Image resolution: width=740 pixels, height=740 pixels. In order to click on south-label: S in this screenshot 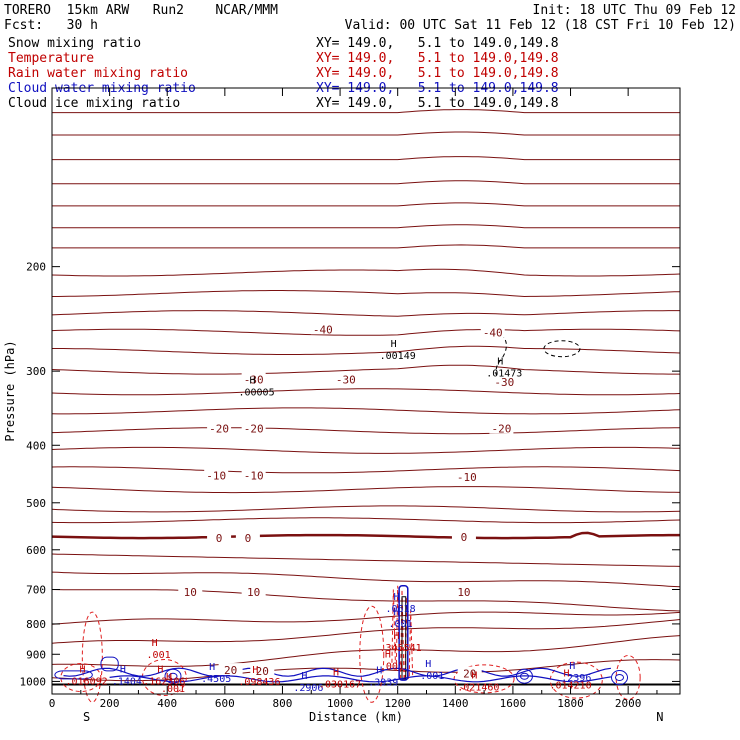, I will do `click(86, 717)`.